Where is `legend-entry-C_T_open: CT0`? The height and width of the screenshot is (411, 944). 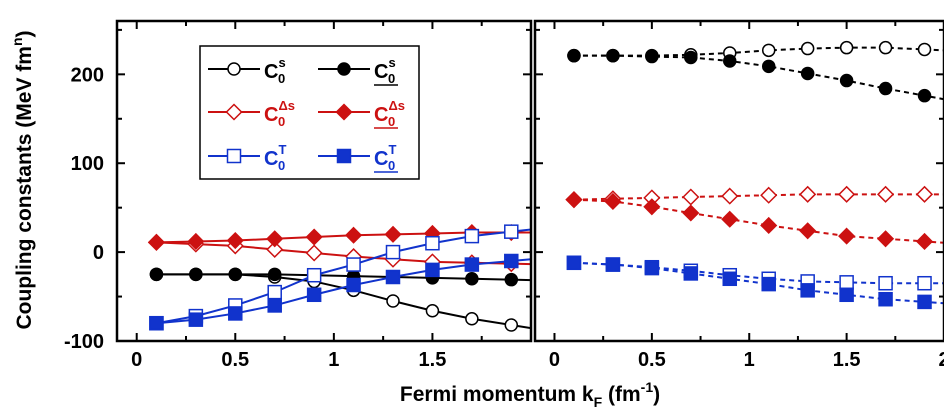 legend-entry-C_T_open: CT0 is located at coordinates (247, 157).